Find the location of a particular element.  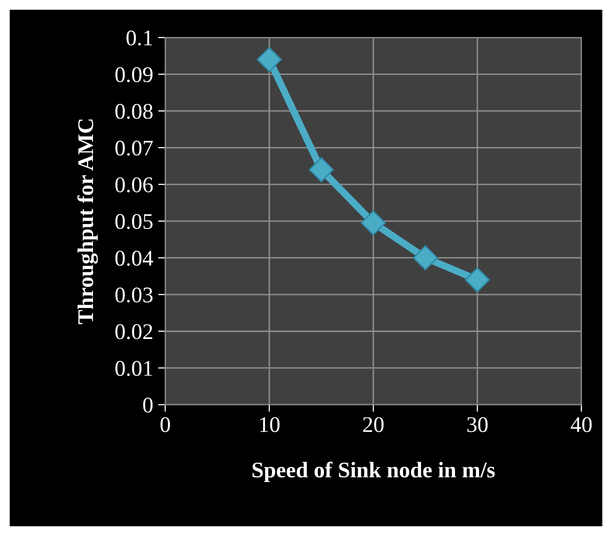

x-tick-label: 20 is located at coordinates (373, 424).